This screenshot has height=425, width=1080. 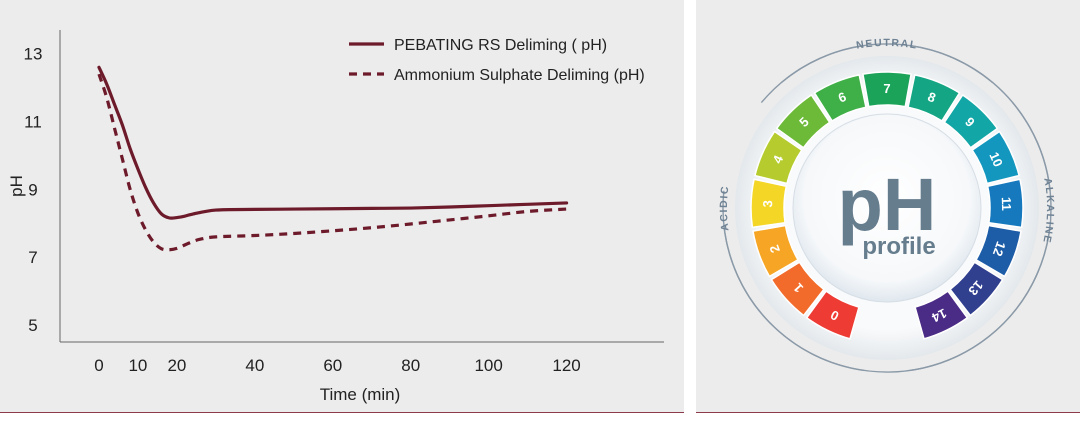 I want to click on ph-segment-label: 2, so click(x=774, y=249).